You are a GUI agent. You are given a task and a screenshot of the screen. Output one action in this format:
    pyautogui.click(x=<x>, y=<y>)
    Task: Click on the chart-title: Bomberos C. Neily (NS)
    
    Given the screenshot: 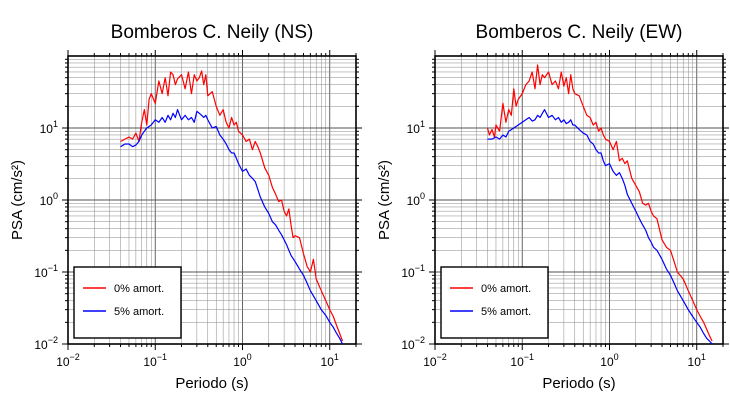 What is the action you would take?
    pyautogui.click(x=212, y=32)
    